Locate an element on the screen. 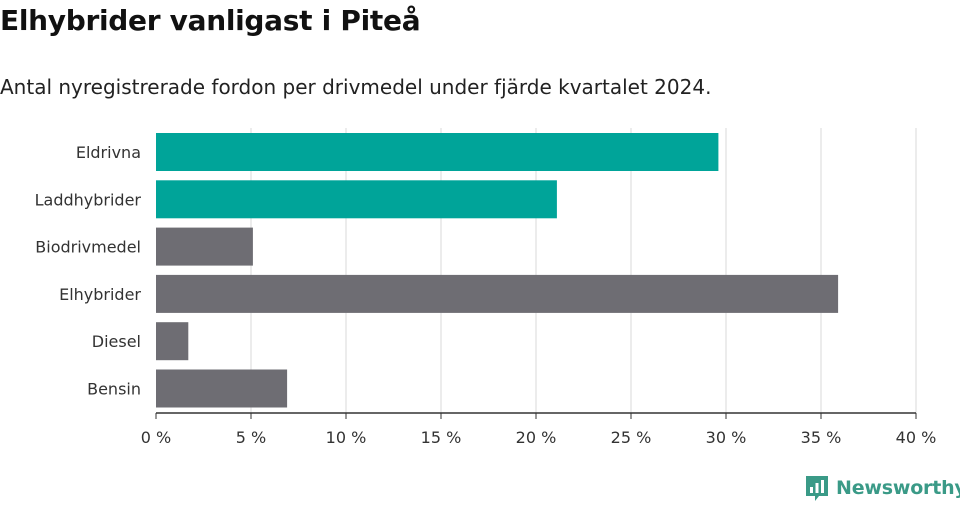  category-label: Biodrivmedel is located at coordinates (88, 247).